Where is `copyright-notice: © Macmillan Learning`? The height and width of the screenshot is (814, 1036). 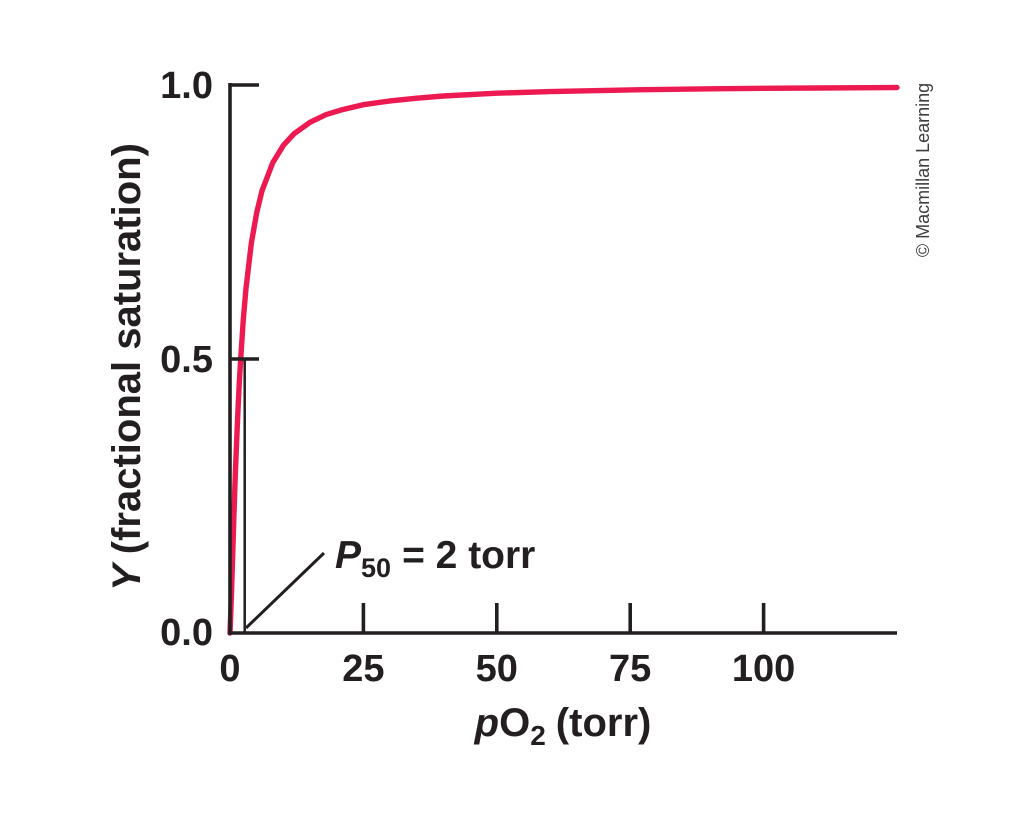
copyright-notice: © Macmillan Learning is located at coordinates (923, 170).